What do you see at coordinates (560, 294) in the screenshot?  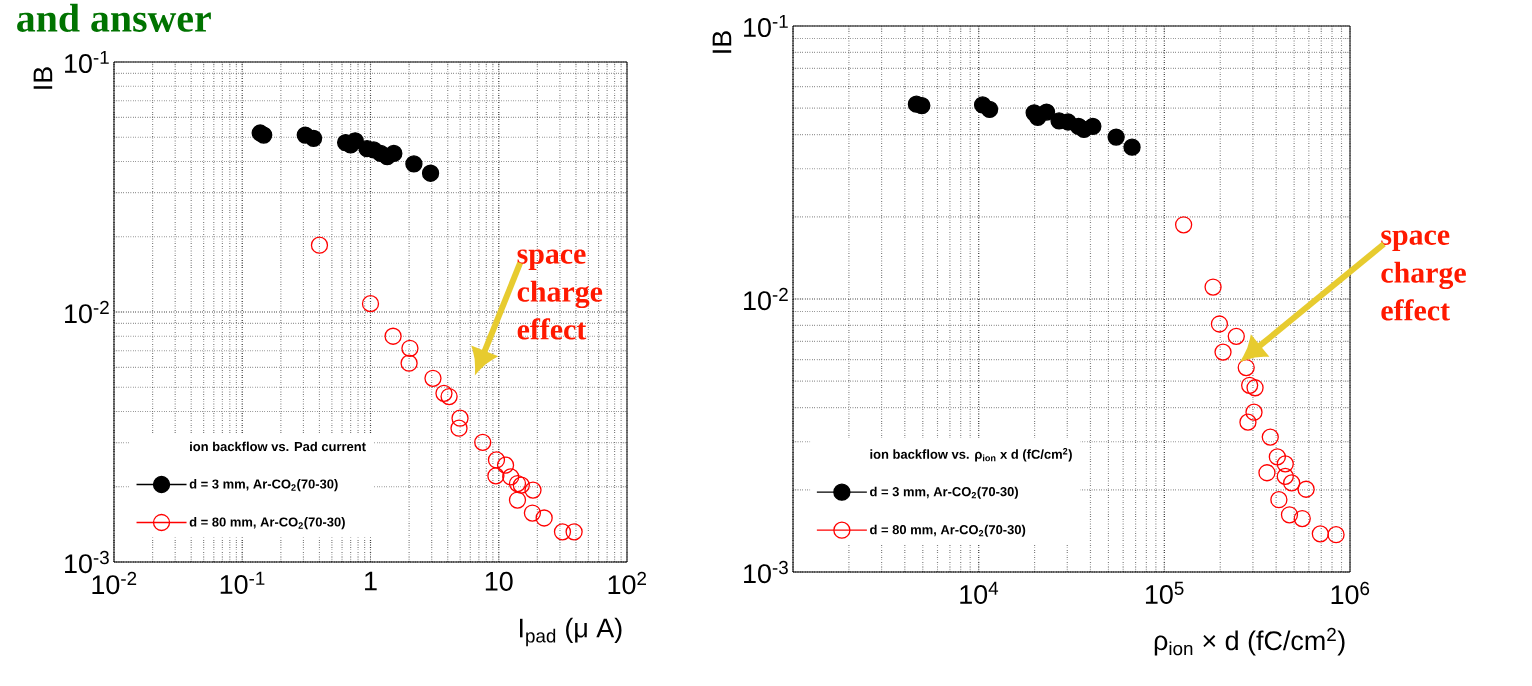 I see `annotation: space charge effect` at bounding box center [560, 294].